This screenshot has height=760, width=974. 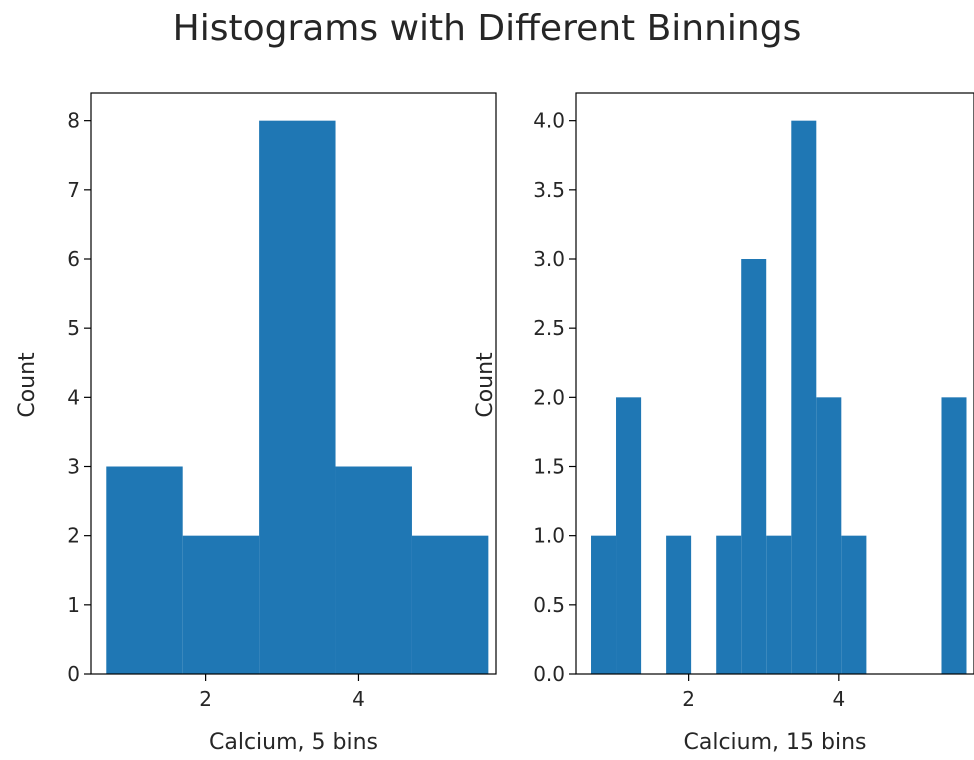 What do you see at coordinates (775, 742) in the screenshot?
I see `x-axis-label: Calcium, 15 bins` at bounding box center [775, 742].